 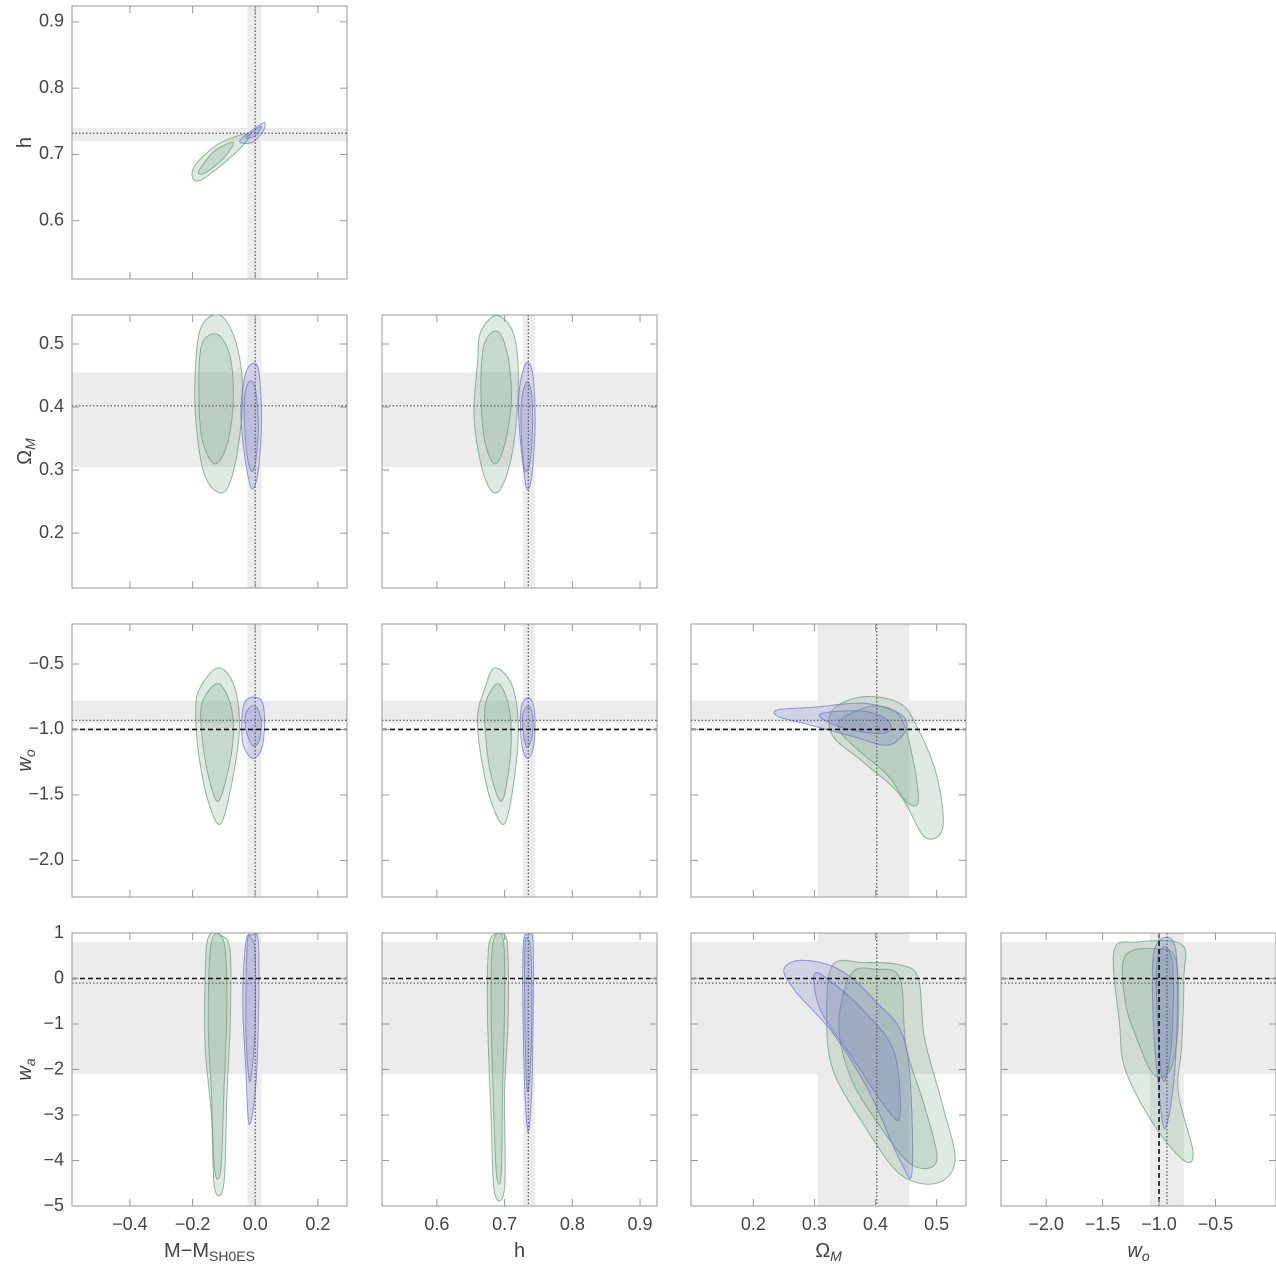 What do you see at coordinates (51, 153) in the screenshot?
I see `y-tick-label: 0.7` at bounding box center [51, 153].